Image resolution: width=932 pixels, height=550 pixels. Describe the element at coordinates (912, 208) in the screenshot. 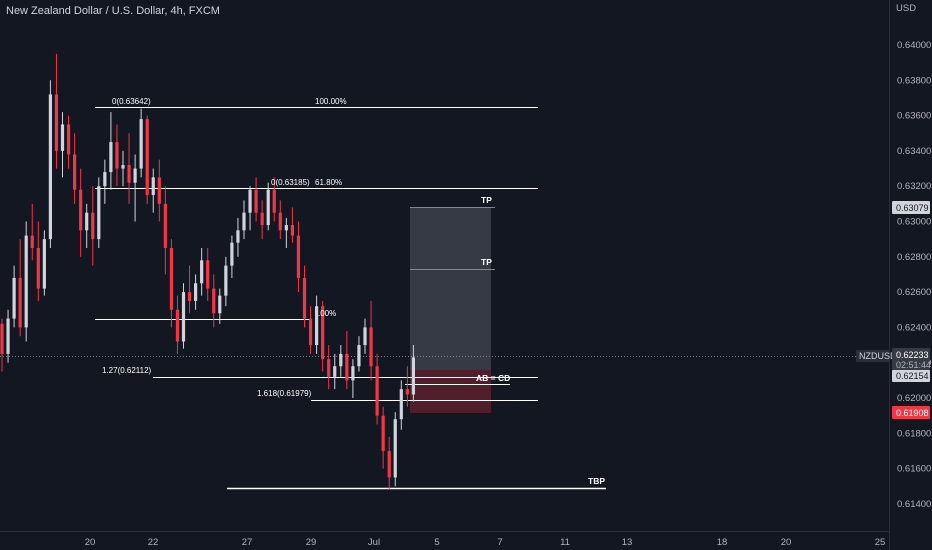

I see `tp-price-value: 0.63079` at that location.